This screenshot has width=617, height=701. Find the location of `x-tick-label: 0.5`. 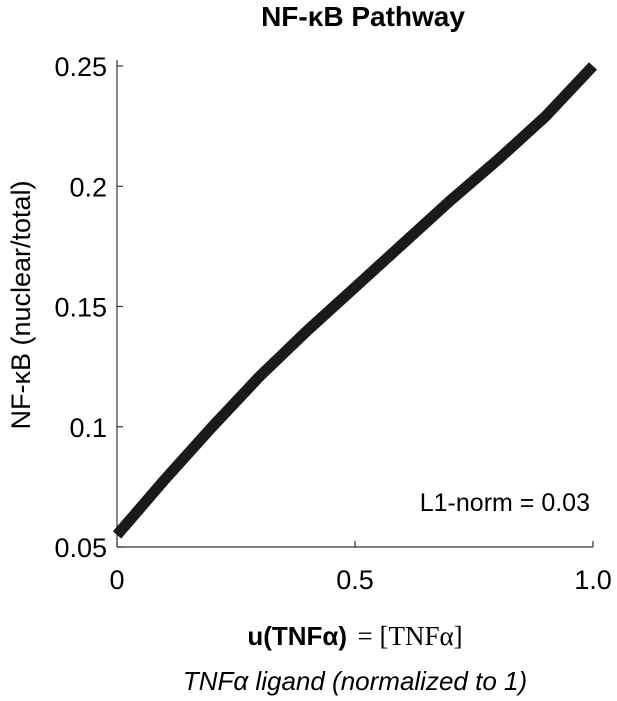

x-tick-label: 0.5 is located at coordinates (355, 580).